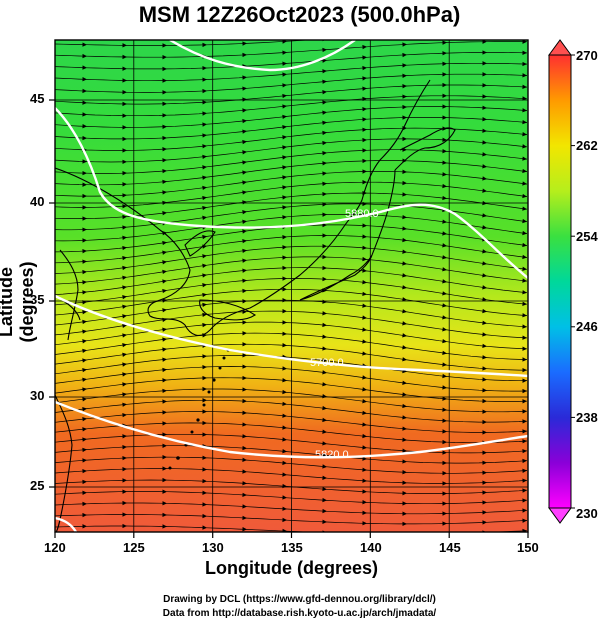  What do you see at coordinates (292, 547) in the screenshot?
I see `x-tick-label: 135` at bounding box center [292, 547].